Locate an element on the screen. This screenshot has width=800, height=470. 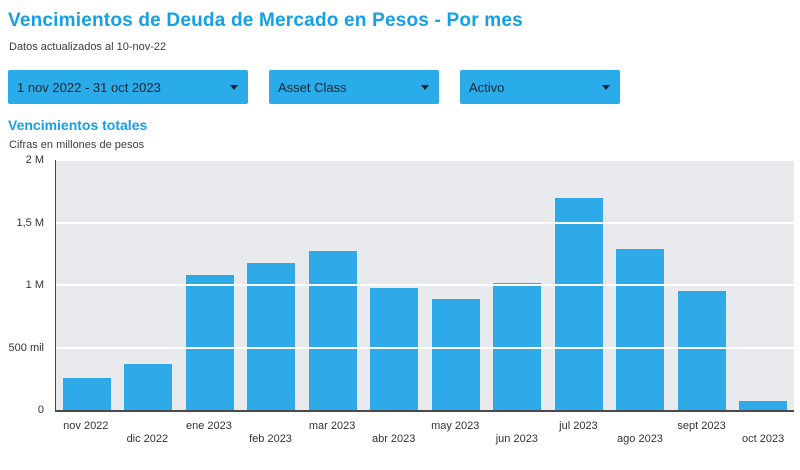
x-tick-label: abr 2023 is located at coordinates (393, 439).